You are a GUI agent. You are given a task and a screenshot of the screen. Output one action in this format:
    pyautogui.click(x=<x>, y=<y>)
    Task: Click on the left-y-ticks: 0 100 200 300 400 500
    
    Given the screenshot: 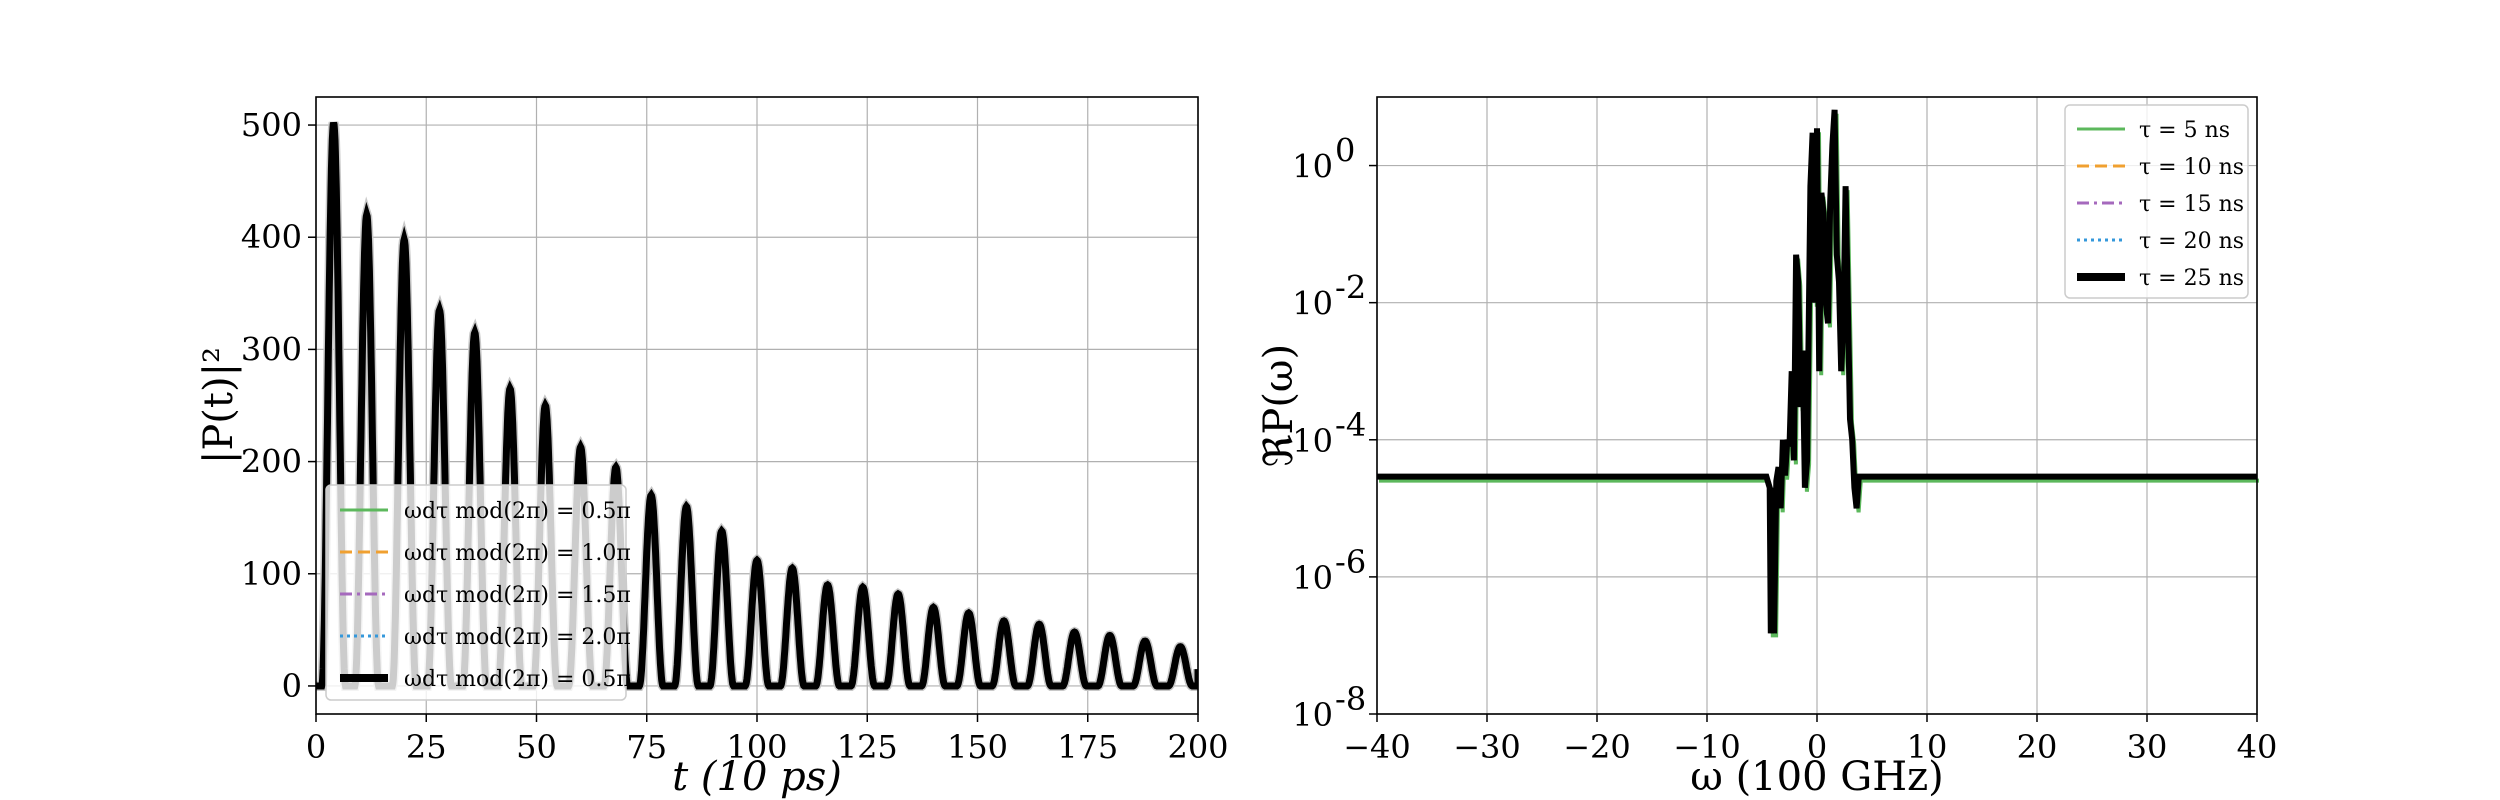 What is the action you would take?
    pyautogui.click(x=278, y=405)
    